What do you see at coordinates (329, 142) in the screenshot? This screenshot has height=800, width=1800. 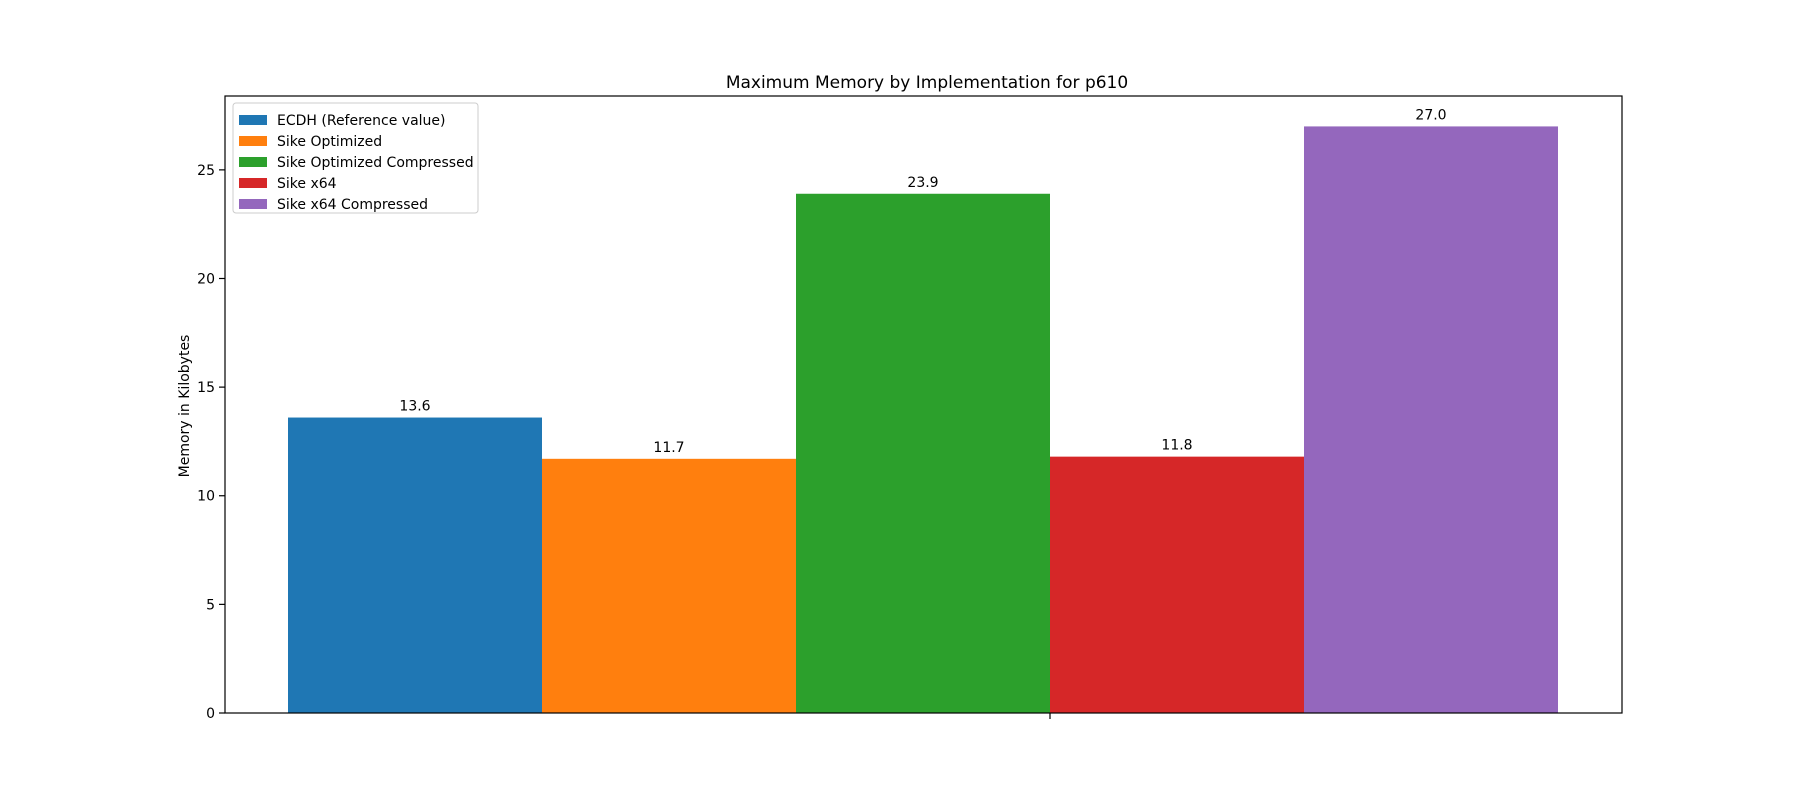 I see `legend-label-2: Sike Optimized` at bounding box center [329, 142].